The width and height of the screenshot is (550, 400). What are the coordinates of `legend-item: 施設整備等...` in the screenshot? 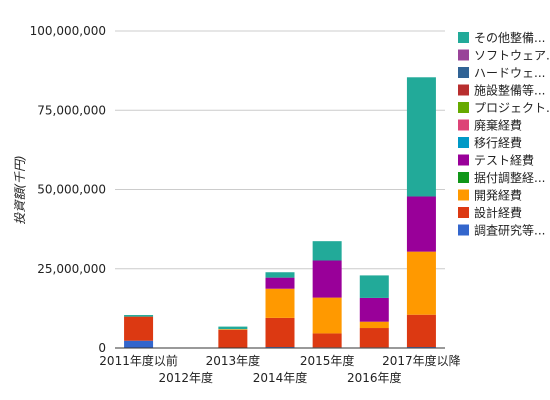 It's located at (501, 90).